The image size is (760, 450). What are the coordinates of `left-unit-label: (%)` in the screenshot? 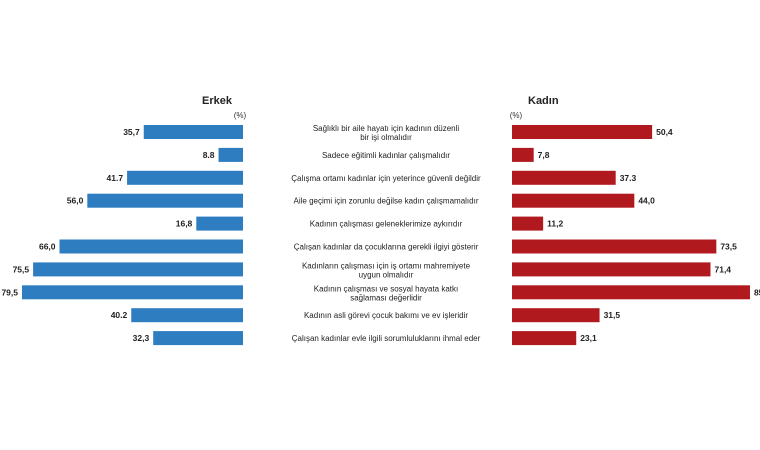 It's located at (240, 115).